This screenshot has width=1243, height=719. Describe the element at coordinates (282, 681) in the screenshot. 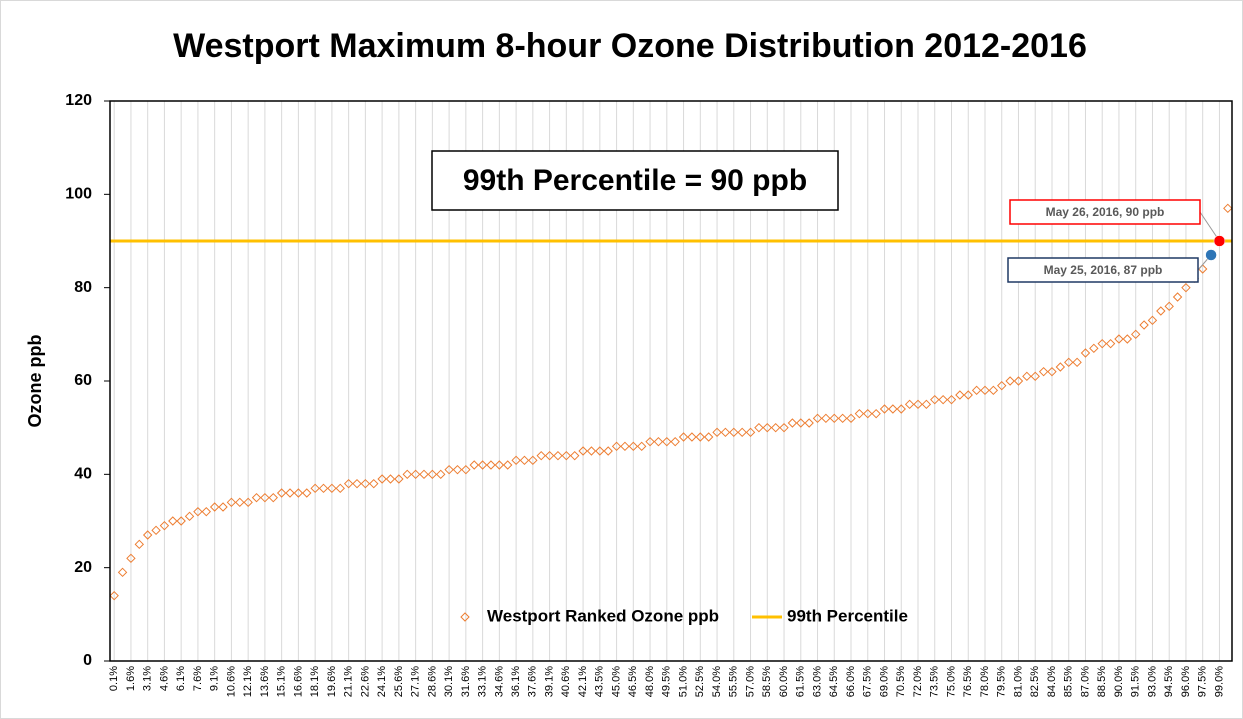

I see `x-tick-label: 15.1%` at that location.